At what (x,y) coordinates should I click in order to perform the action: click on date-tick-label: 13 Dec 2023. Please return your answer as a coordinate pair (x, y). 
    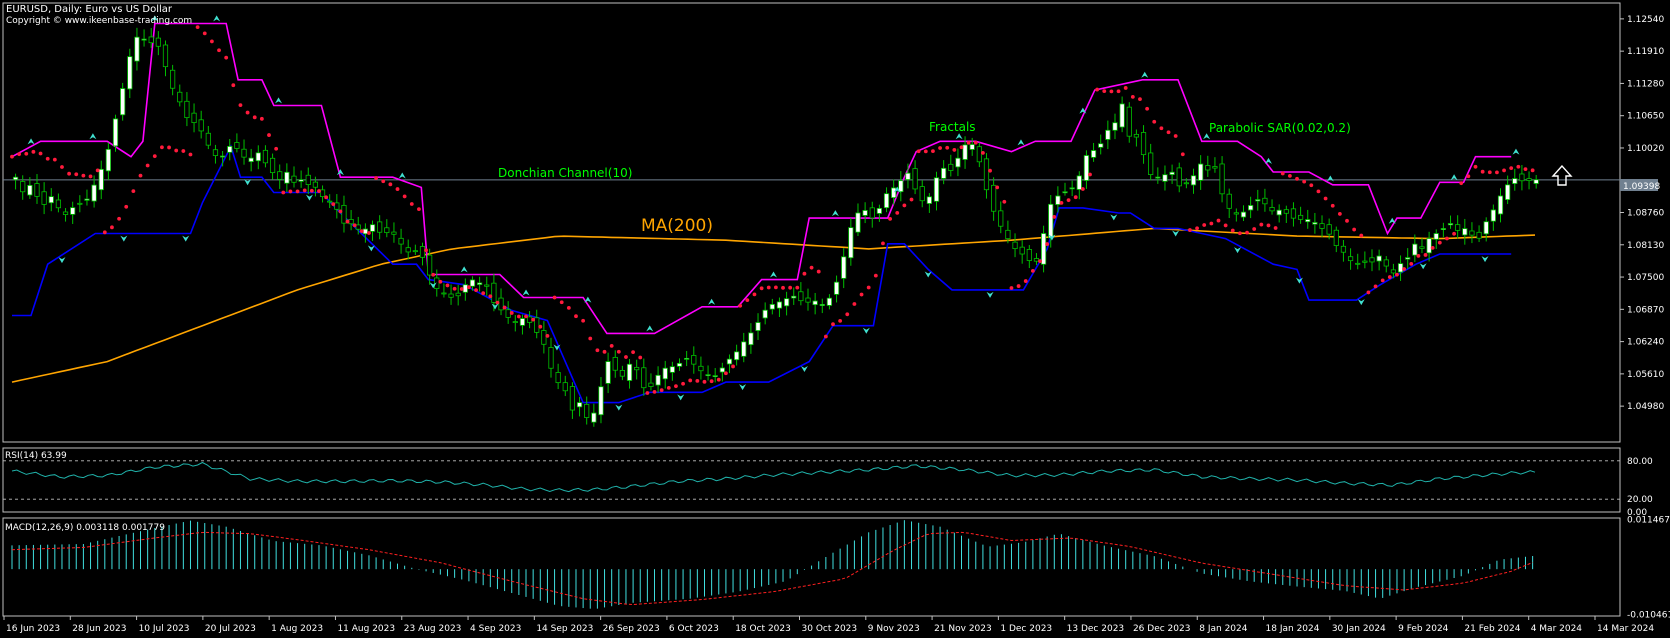
    Looking at the image, I should click on (1096, 629).